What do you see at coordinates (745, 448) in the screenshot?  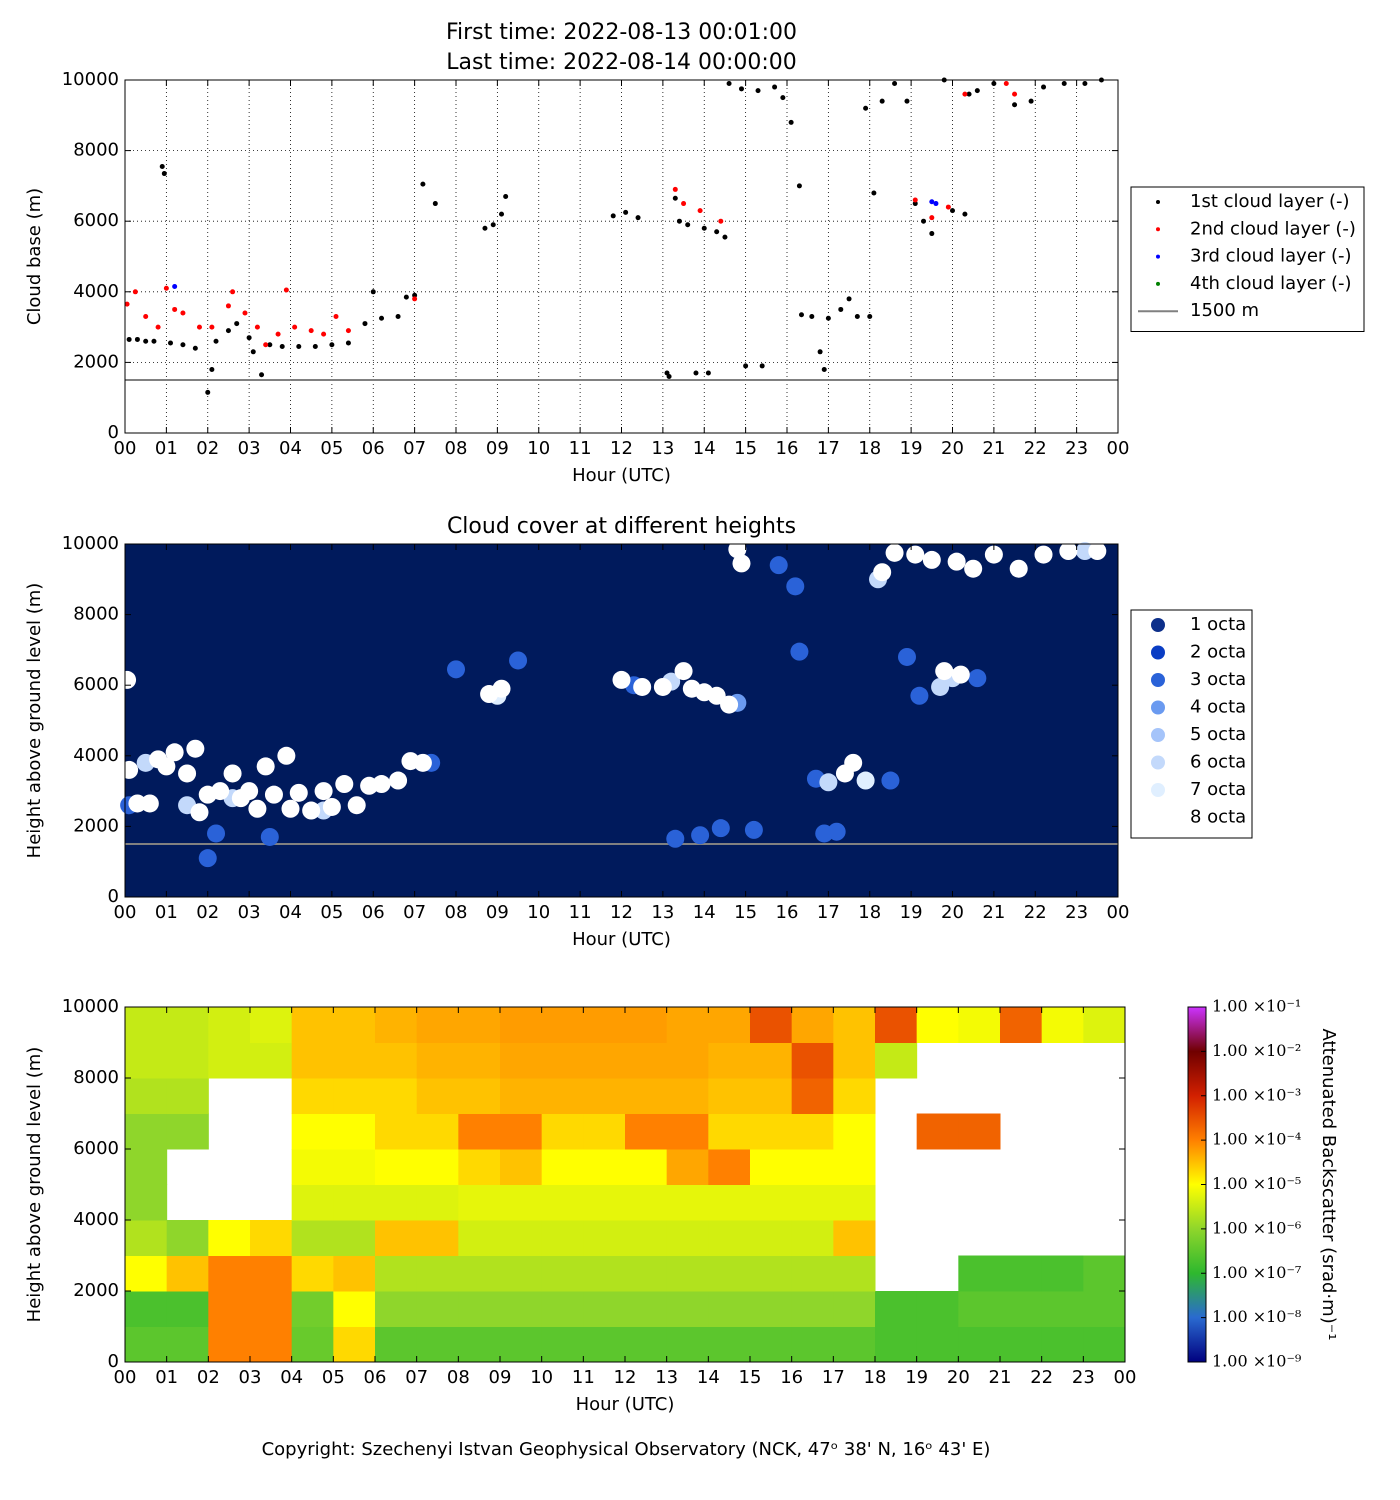 I see `x-tick-label: 15` at bounding box center [745, 448].